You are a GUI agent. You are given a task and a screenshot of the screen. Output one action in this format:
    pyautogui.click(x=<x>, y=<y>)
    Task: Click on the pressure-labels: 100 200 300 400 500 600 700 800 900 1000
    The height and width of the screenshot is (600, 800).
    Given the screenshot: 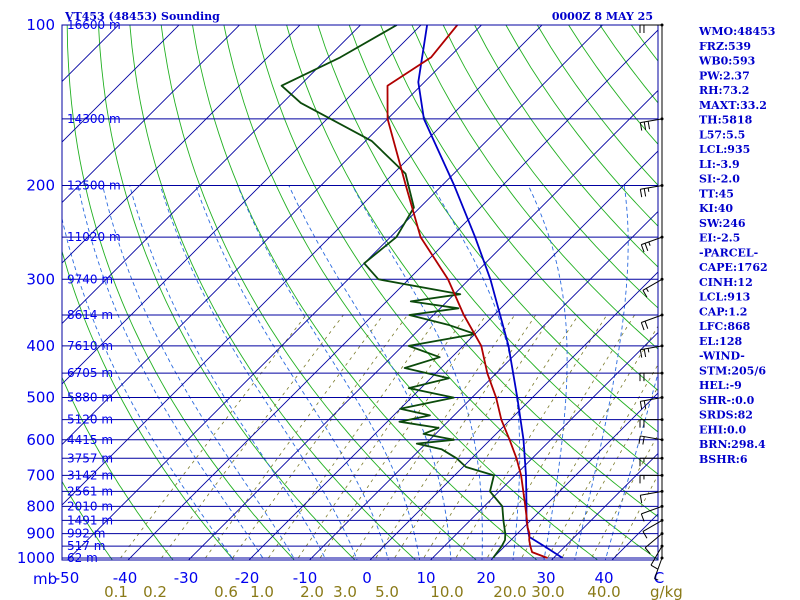 What is the action you would take?
    pyautogui.click(x=36, y=291)
    